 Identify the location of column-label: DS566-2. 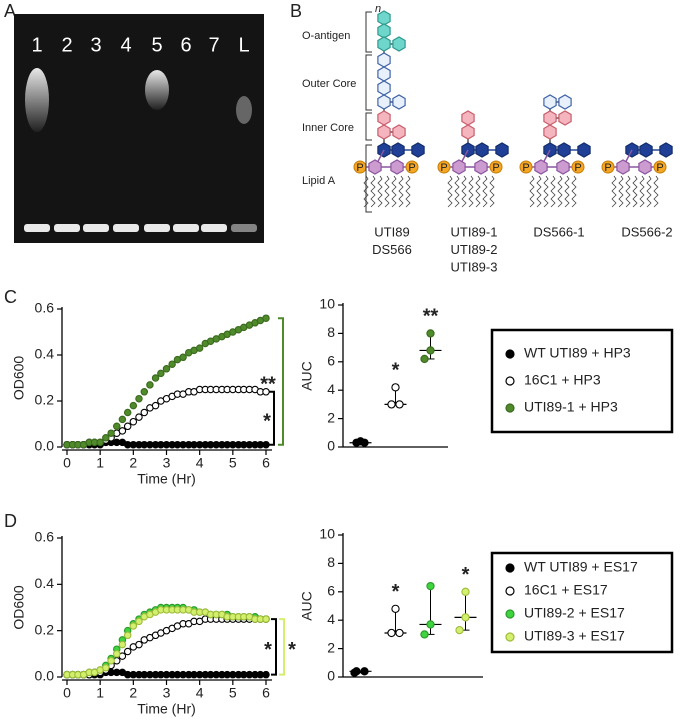
(646, 231).